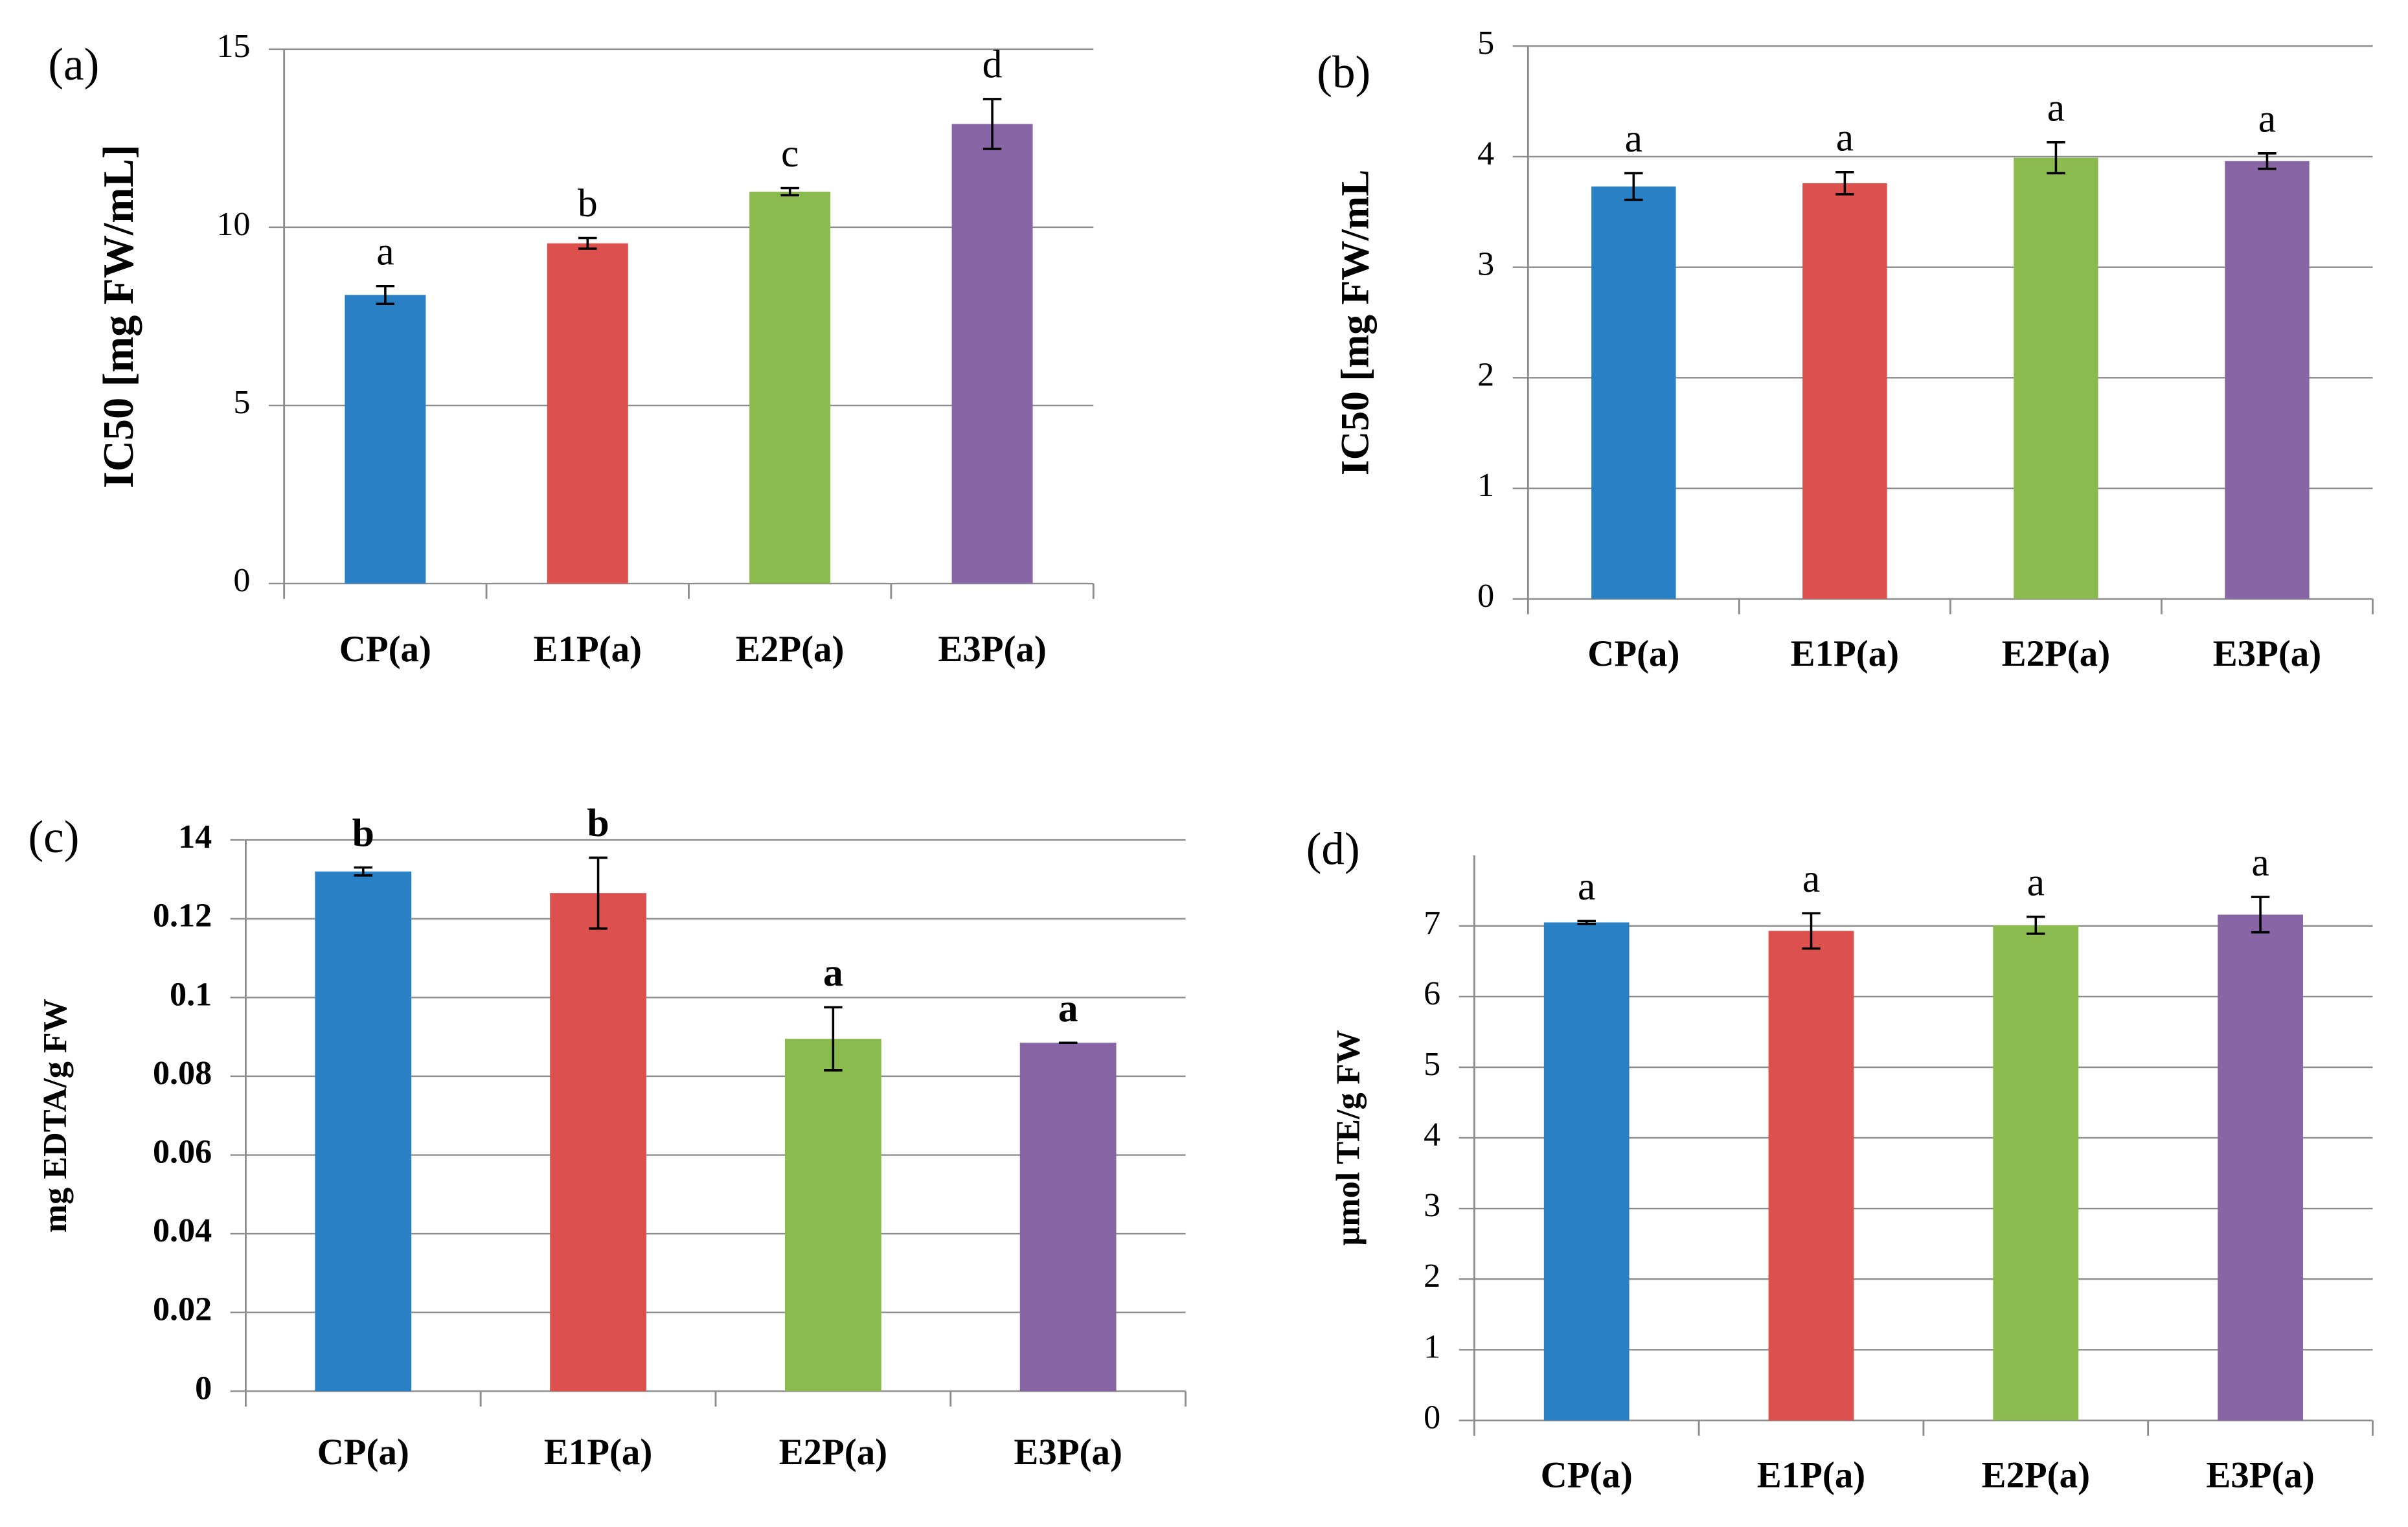 This screenshot has width=2408, height=1527. I want to click on significance-letter: c, so click(790, 153).